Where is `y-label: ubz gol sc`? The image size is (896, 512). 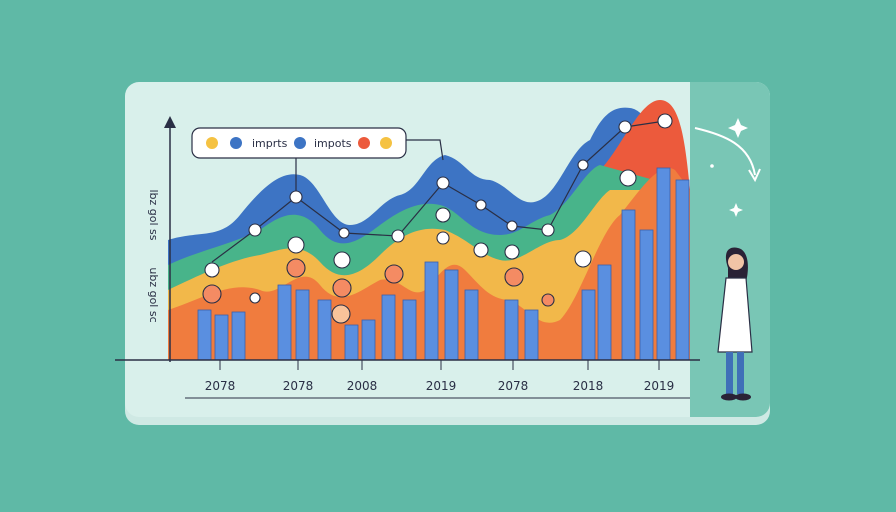
y-label: ubz gol sc is located at coordinates (153, 294).